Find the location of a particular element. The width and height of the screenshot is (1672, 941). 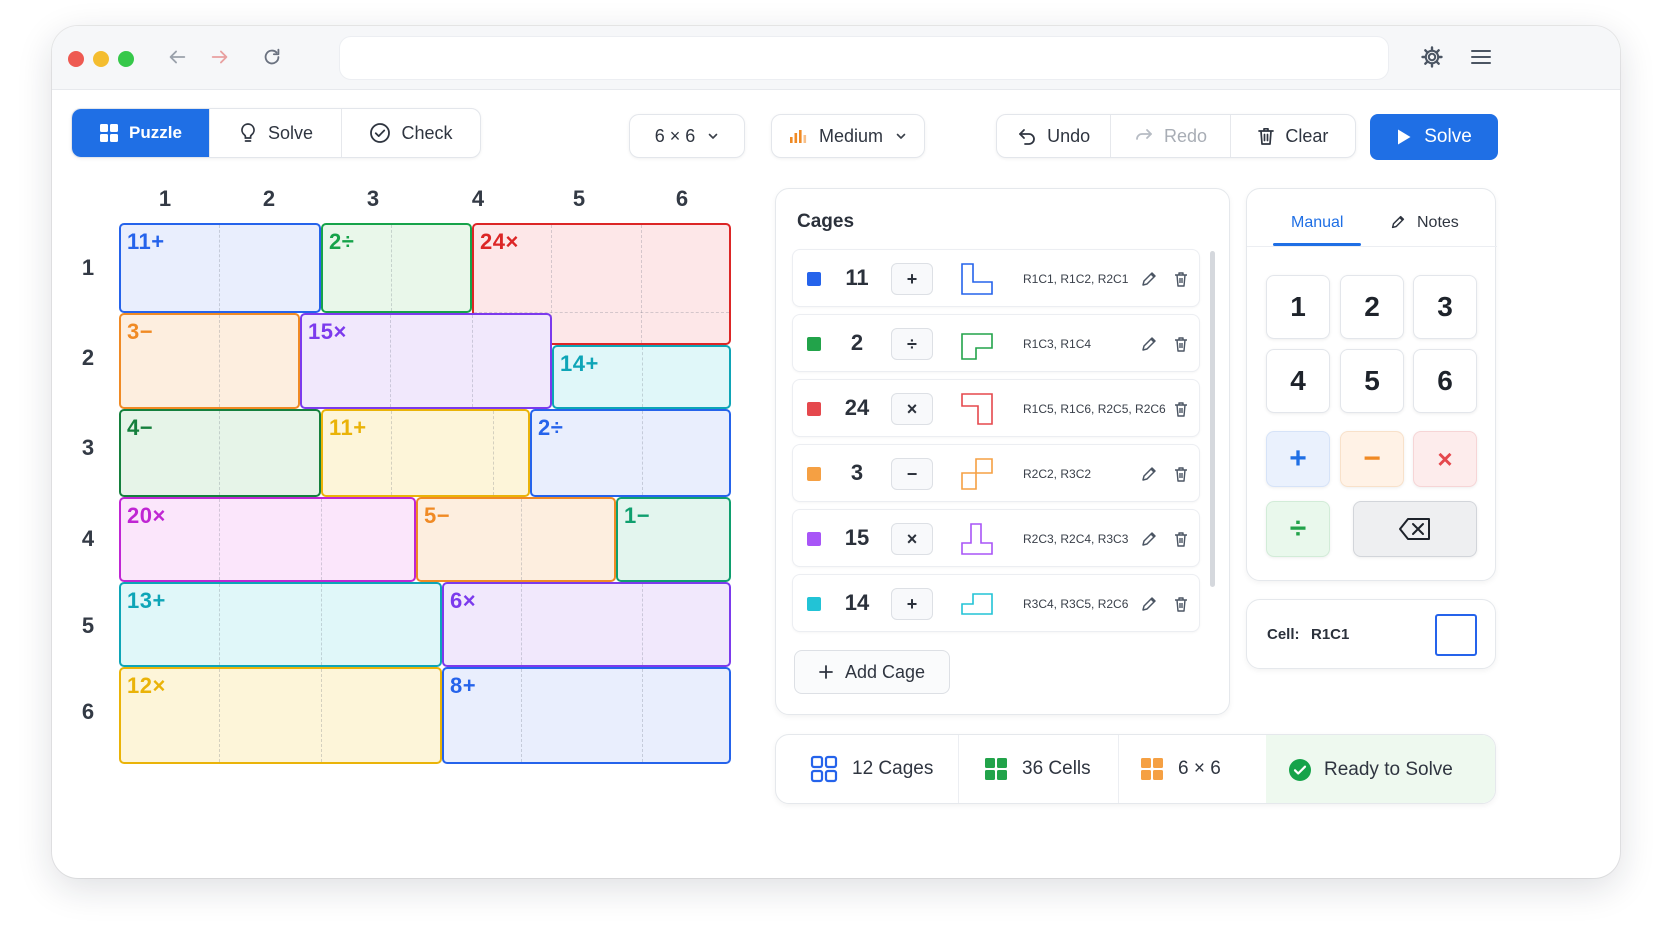

tab-solve-label: Solve is located at coordinates (290, 132).